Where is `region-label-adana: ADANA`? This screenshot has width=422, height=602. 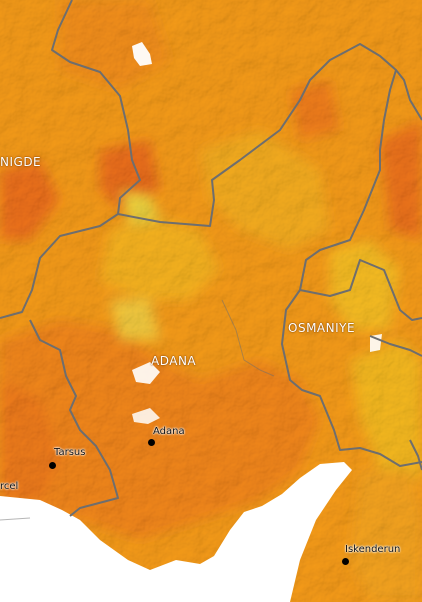 region-label-adana: ADANA is located at coordinates (174, 361).